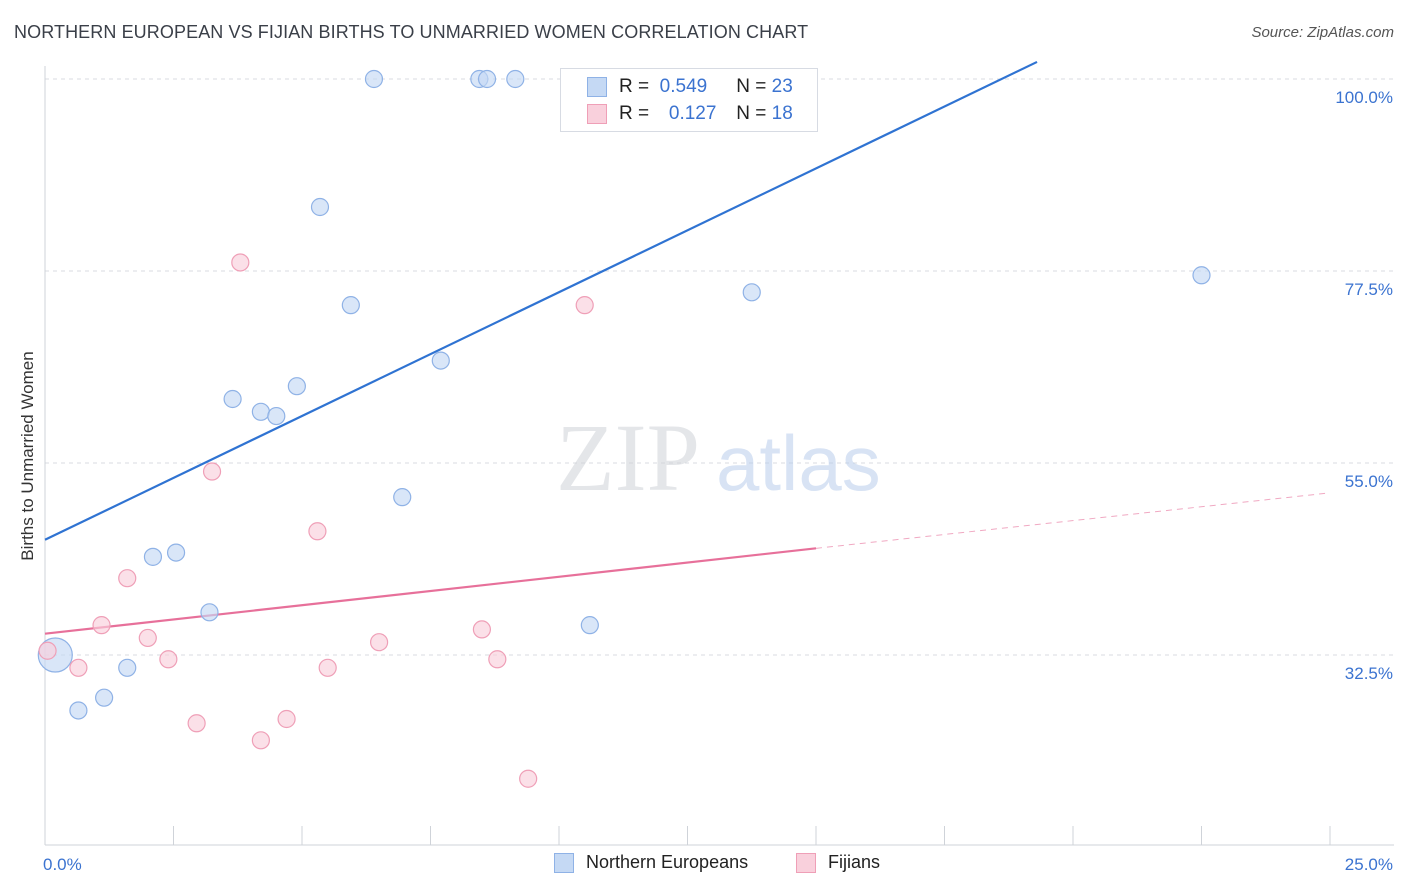  What do you see at coordinates (1322, 32) in the screenshot?
I see `source-label: Source: ZipAtlas.com` at bounding box center [1322, 32].